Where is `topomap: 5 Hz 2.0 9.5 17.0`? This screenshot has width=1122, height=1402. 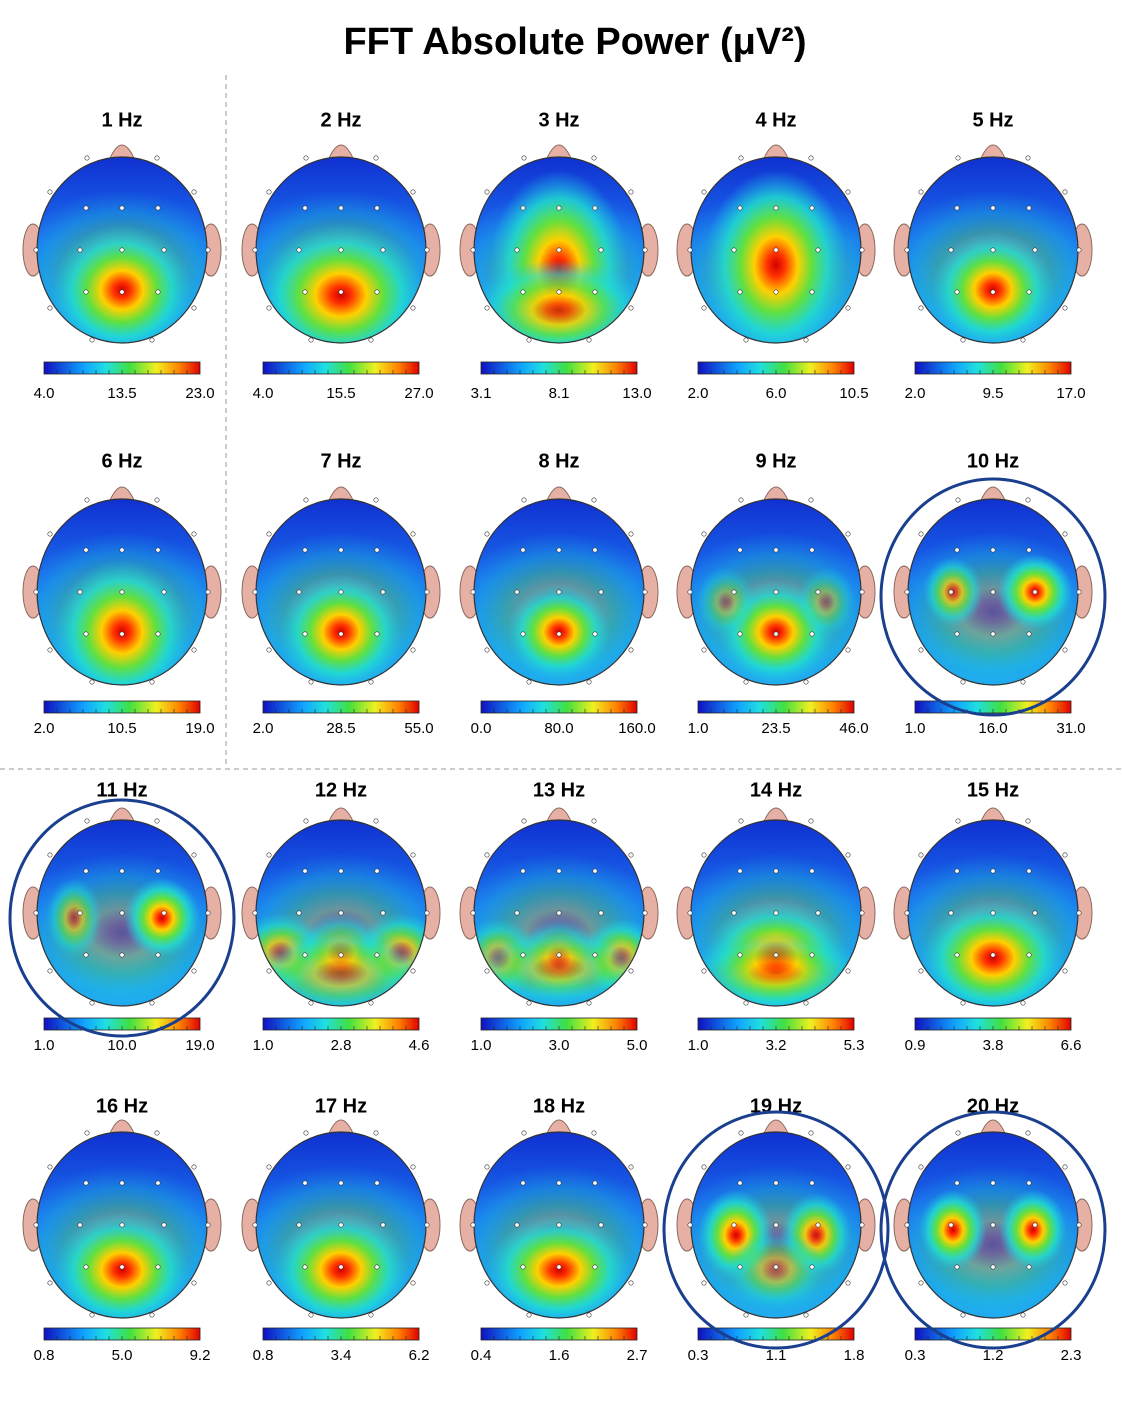
topomap: 5 Hz 2.0 9.5 17.0 is located at coordinates (993, 255).